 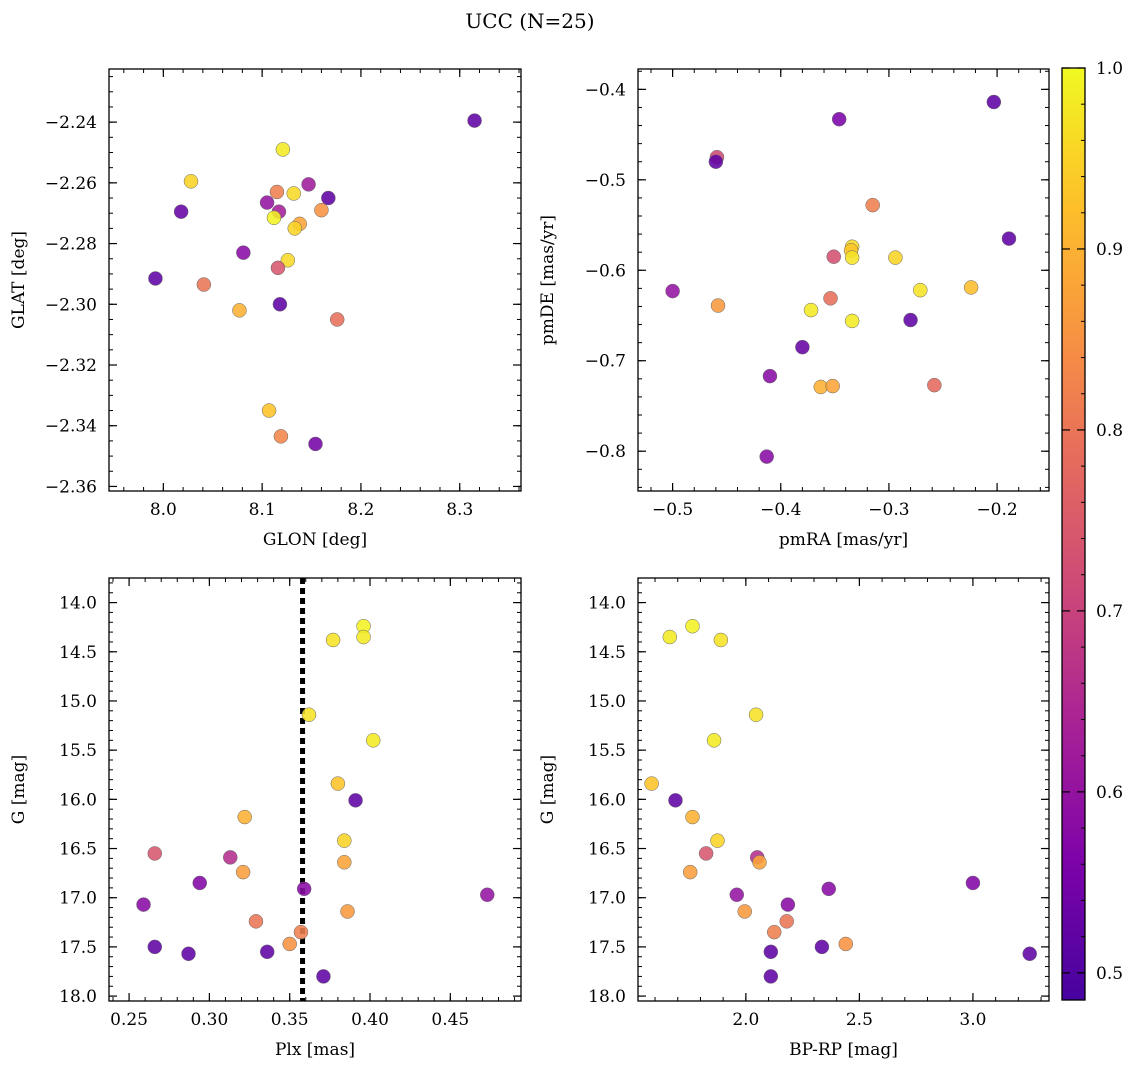 I want to click on y-tick-label: −0.7, so click(x=605, y=362).